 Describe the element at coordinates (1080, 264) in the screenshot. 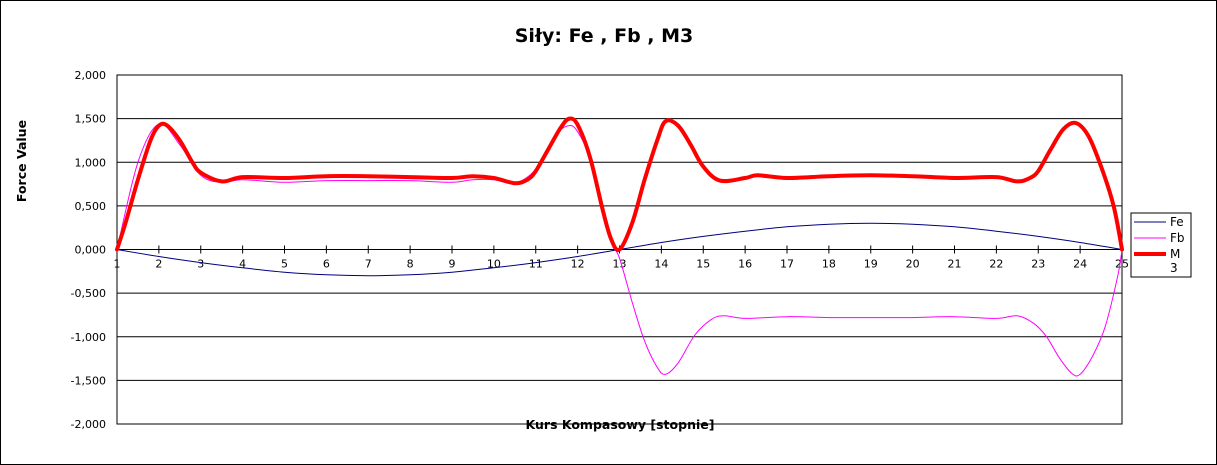

I see `x-tick-label: 24` at that location.